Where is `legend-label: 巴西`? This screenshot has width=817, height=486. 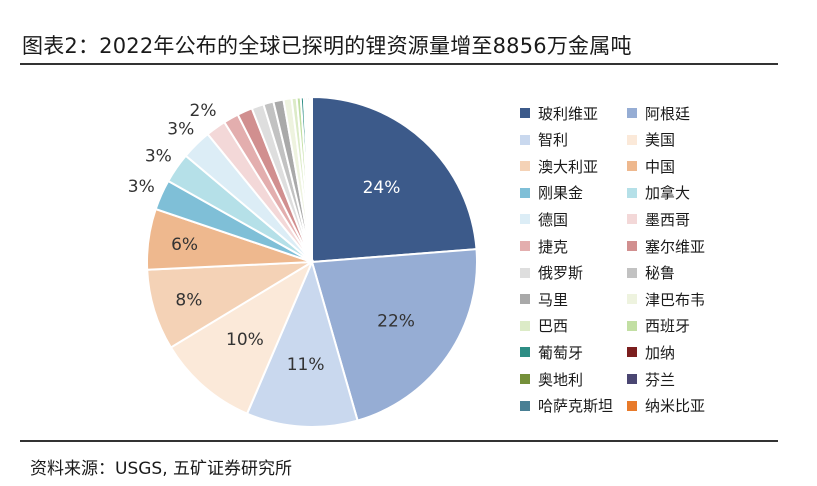 legend-label: 巴西 is located at coordinates (553, 326).